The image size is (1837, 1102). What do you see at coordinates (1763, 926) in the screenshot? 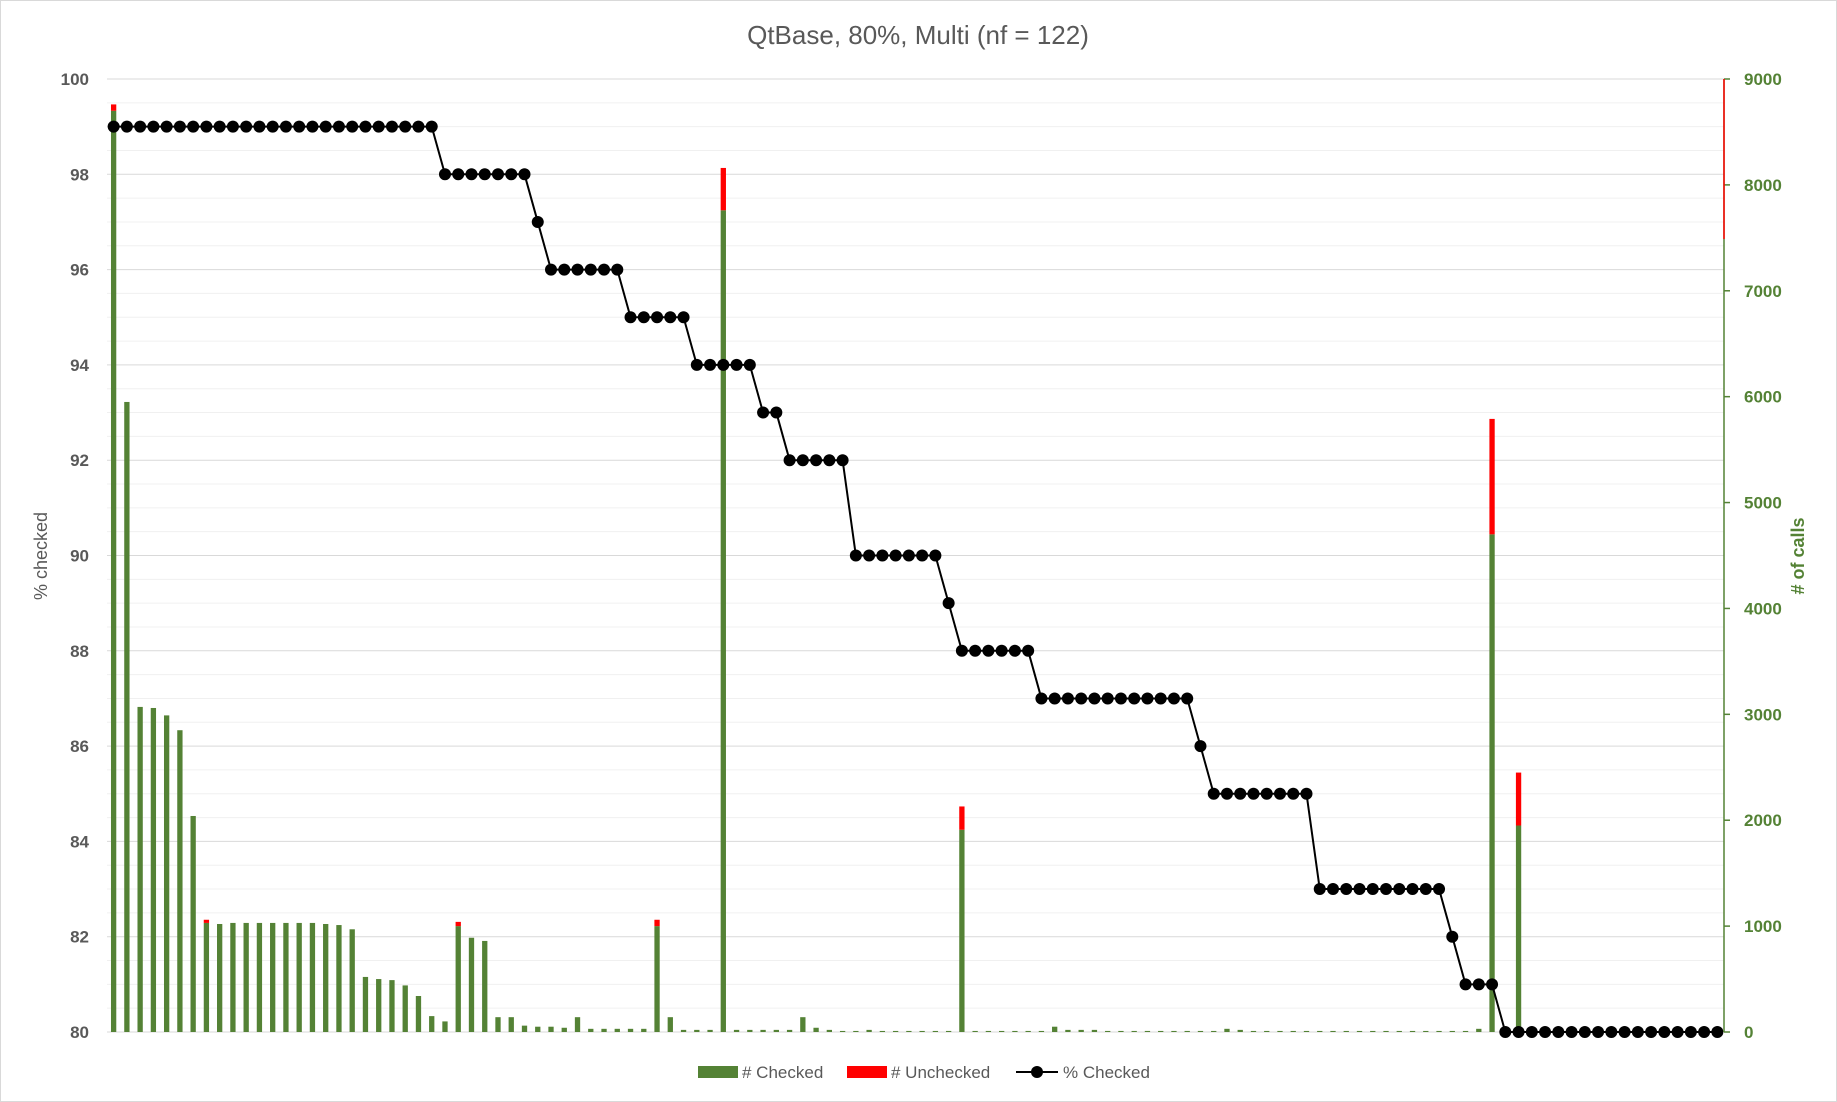
I see `right-tick-label: 1000` at bounding box center [1763, 926].